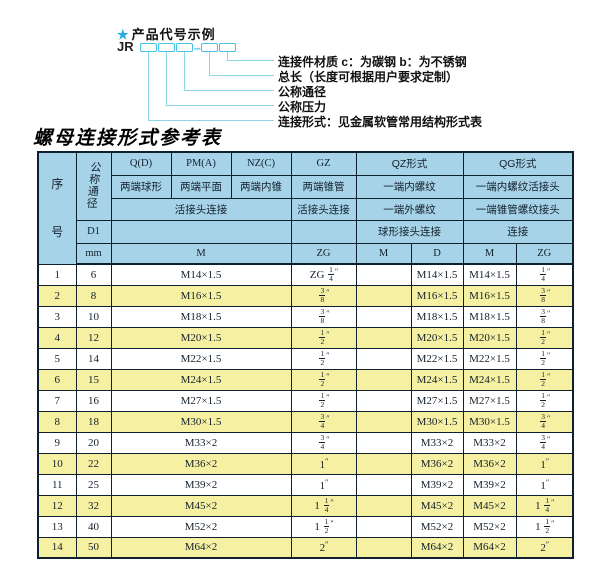 The height and width of the screenshot is (567, 600). I want to click on header-unit-d: D, so click(437, 253).